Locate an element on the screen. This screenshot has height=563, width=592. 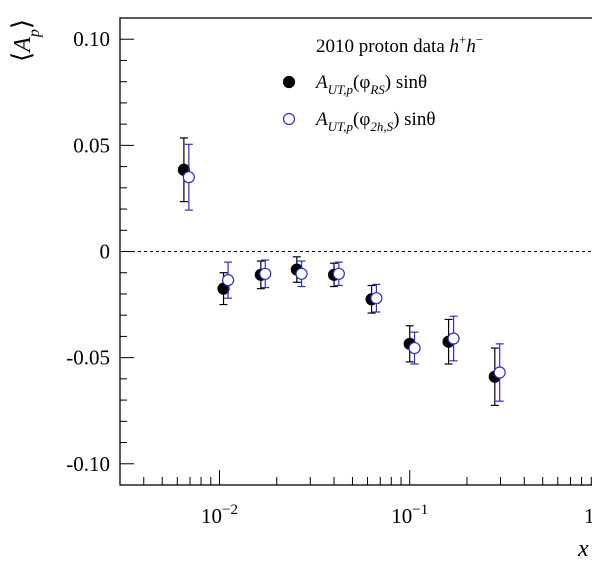
y-tick-label: 0 is located at coordinates (105, 252).